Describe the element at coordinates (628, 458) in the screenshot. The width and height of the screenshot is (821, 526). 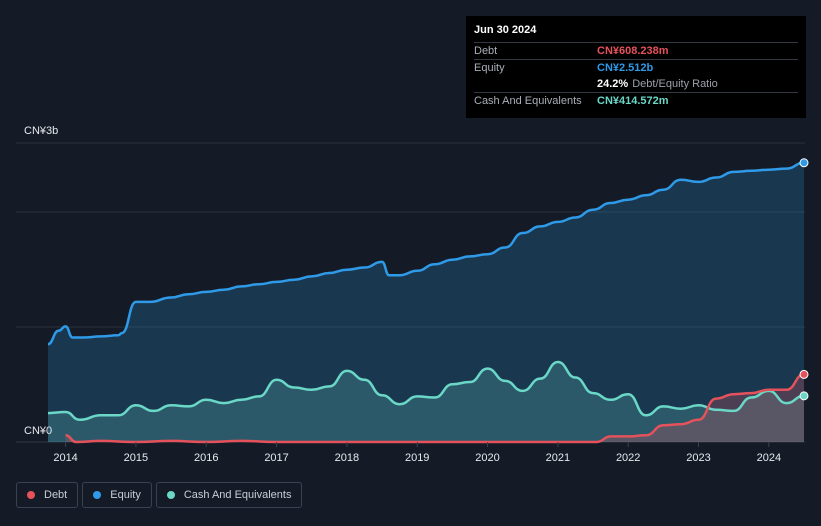
I see `x-tick-label: 2022` at that location.